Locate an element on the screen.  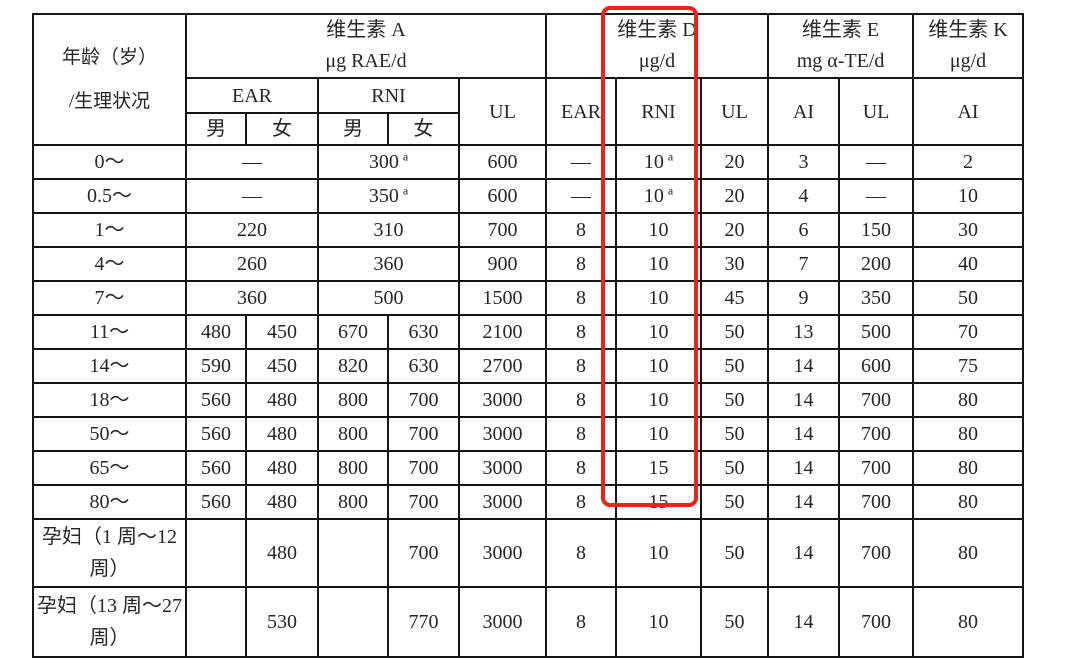
table-row: 4～ 260 360 900 8 10 30 7 200 40 is located at coordinates (528, 264).